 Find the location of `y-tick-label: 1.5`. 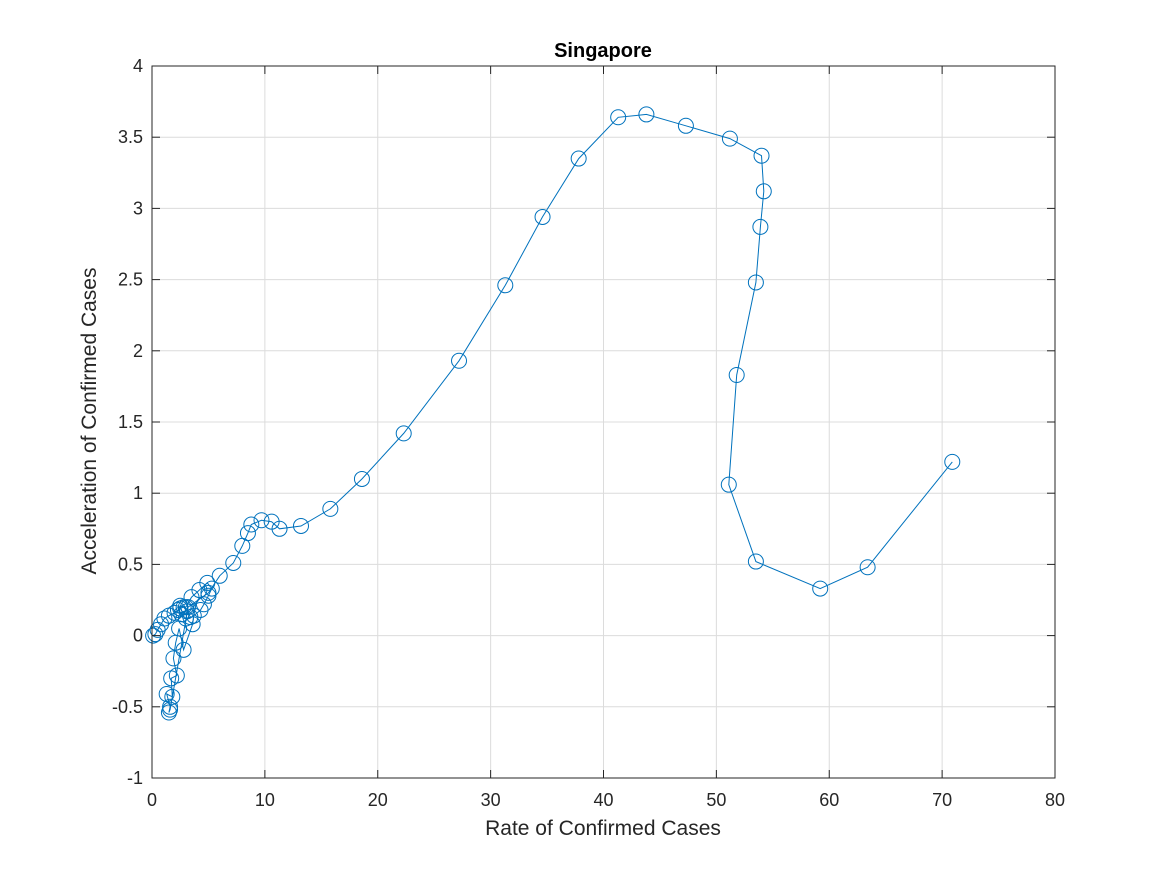

y-tick-label: 1.5 is located at coordinates (130, 422).